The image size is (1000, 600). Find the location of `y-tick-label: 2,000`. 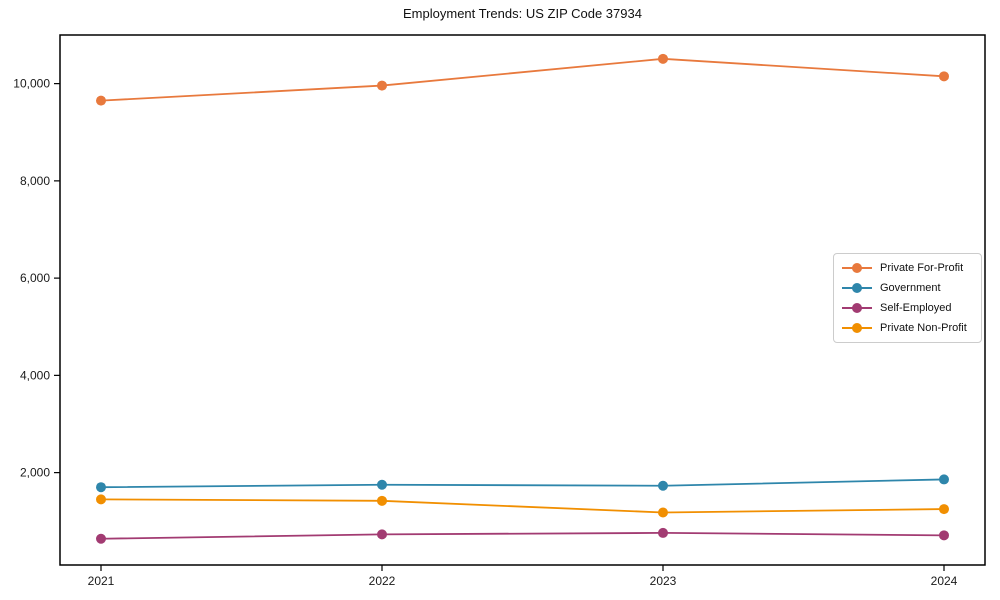

y-tick-label: 2,000 is located at coordinates (35, 473).